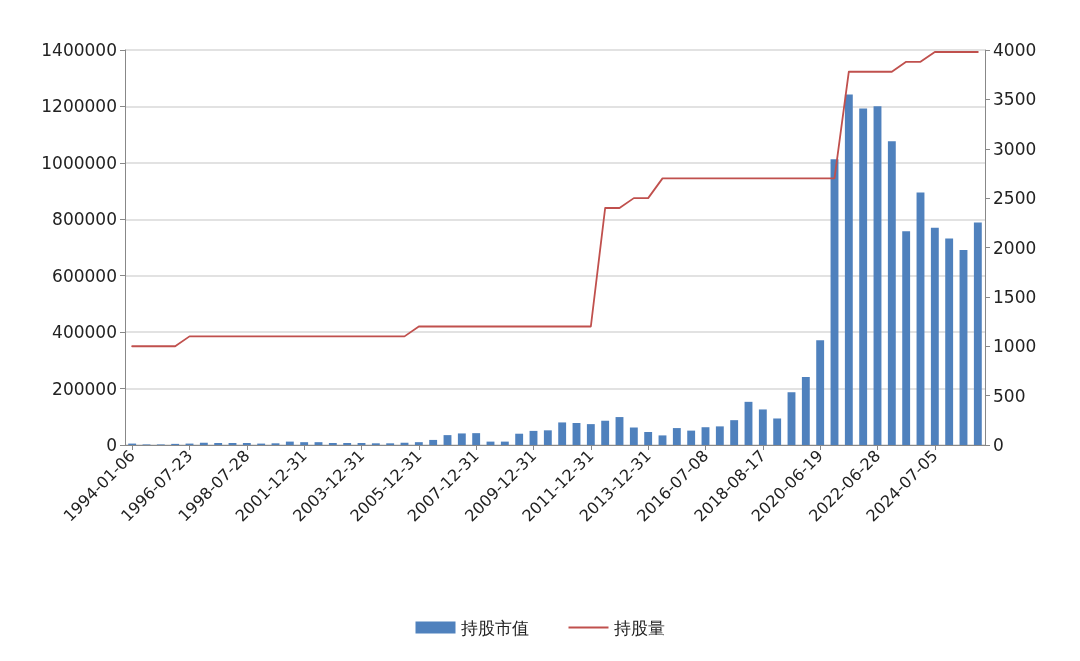 Image resolution: width=1080 pixels, height=661 pixels. What do you see at coordinates (84, 275) in the screenshot?
I see `y-tick-label: 600000` at bounding box center [84, 275].